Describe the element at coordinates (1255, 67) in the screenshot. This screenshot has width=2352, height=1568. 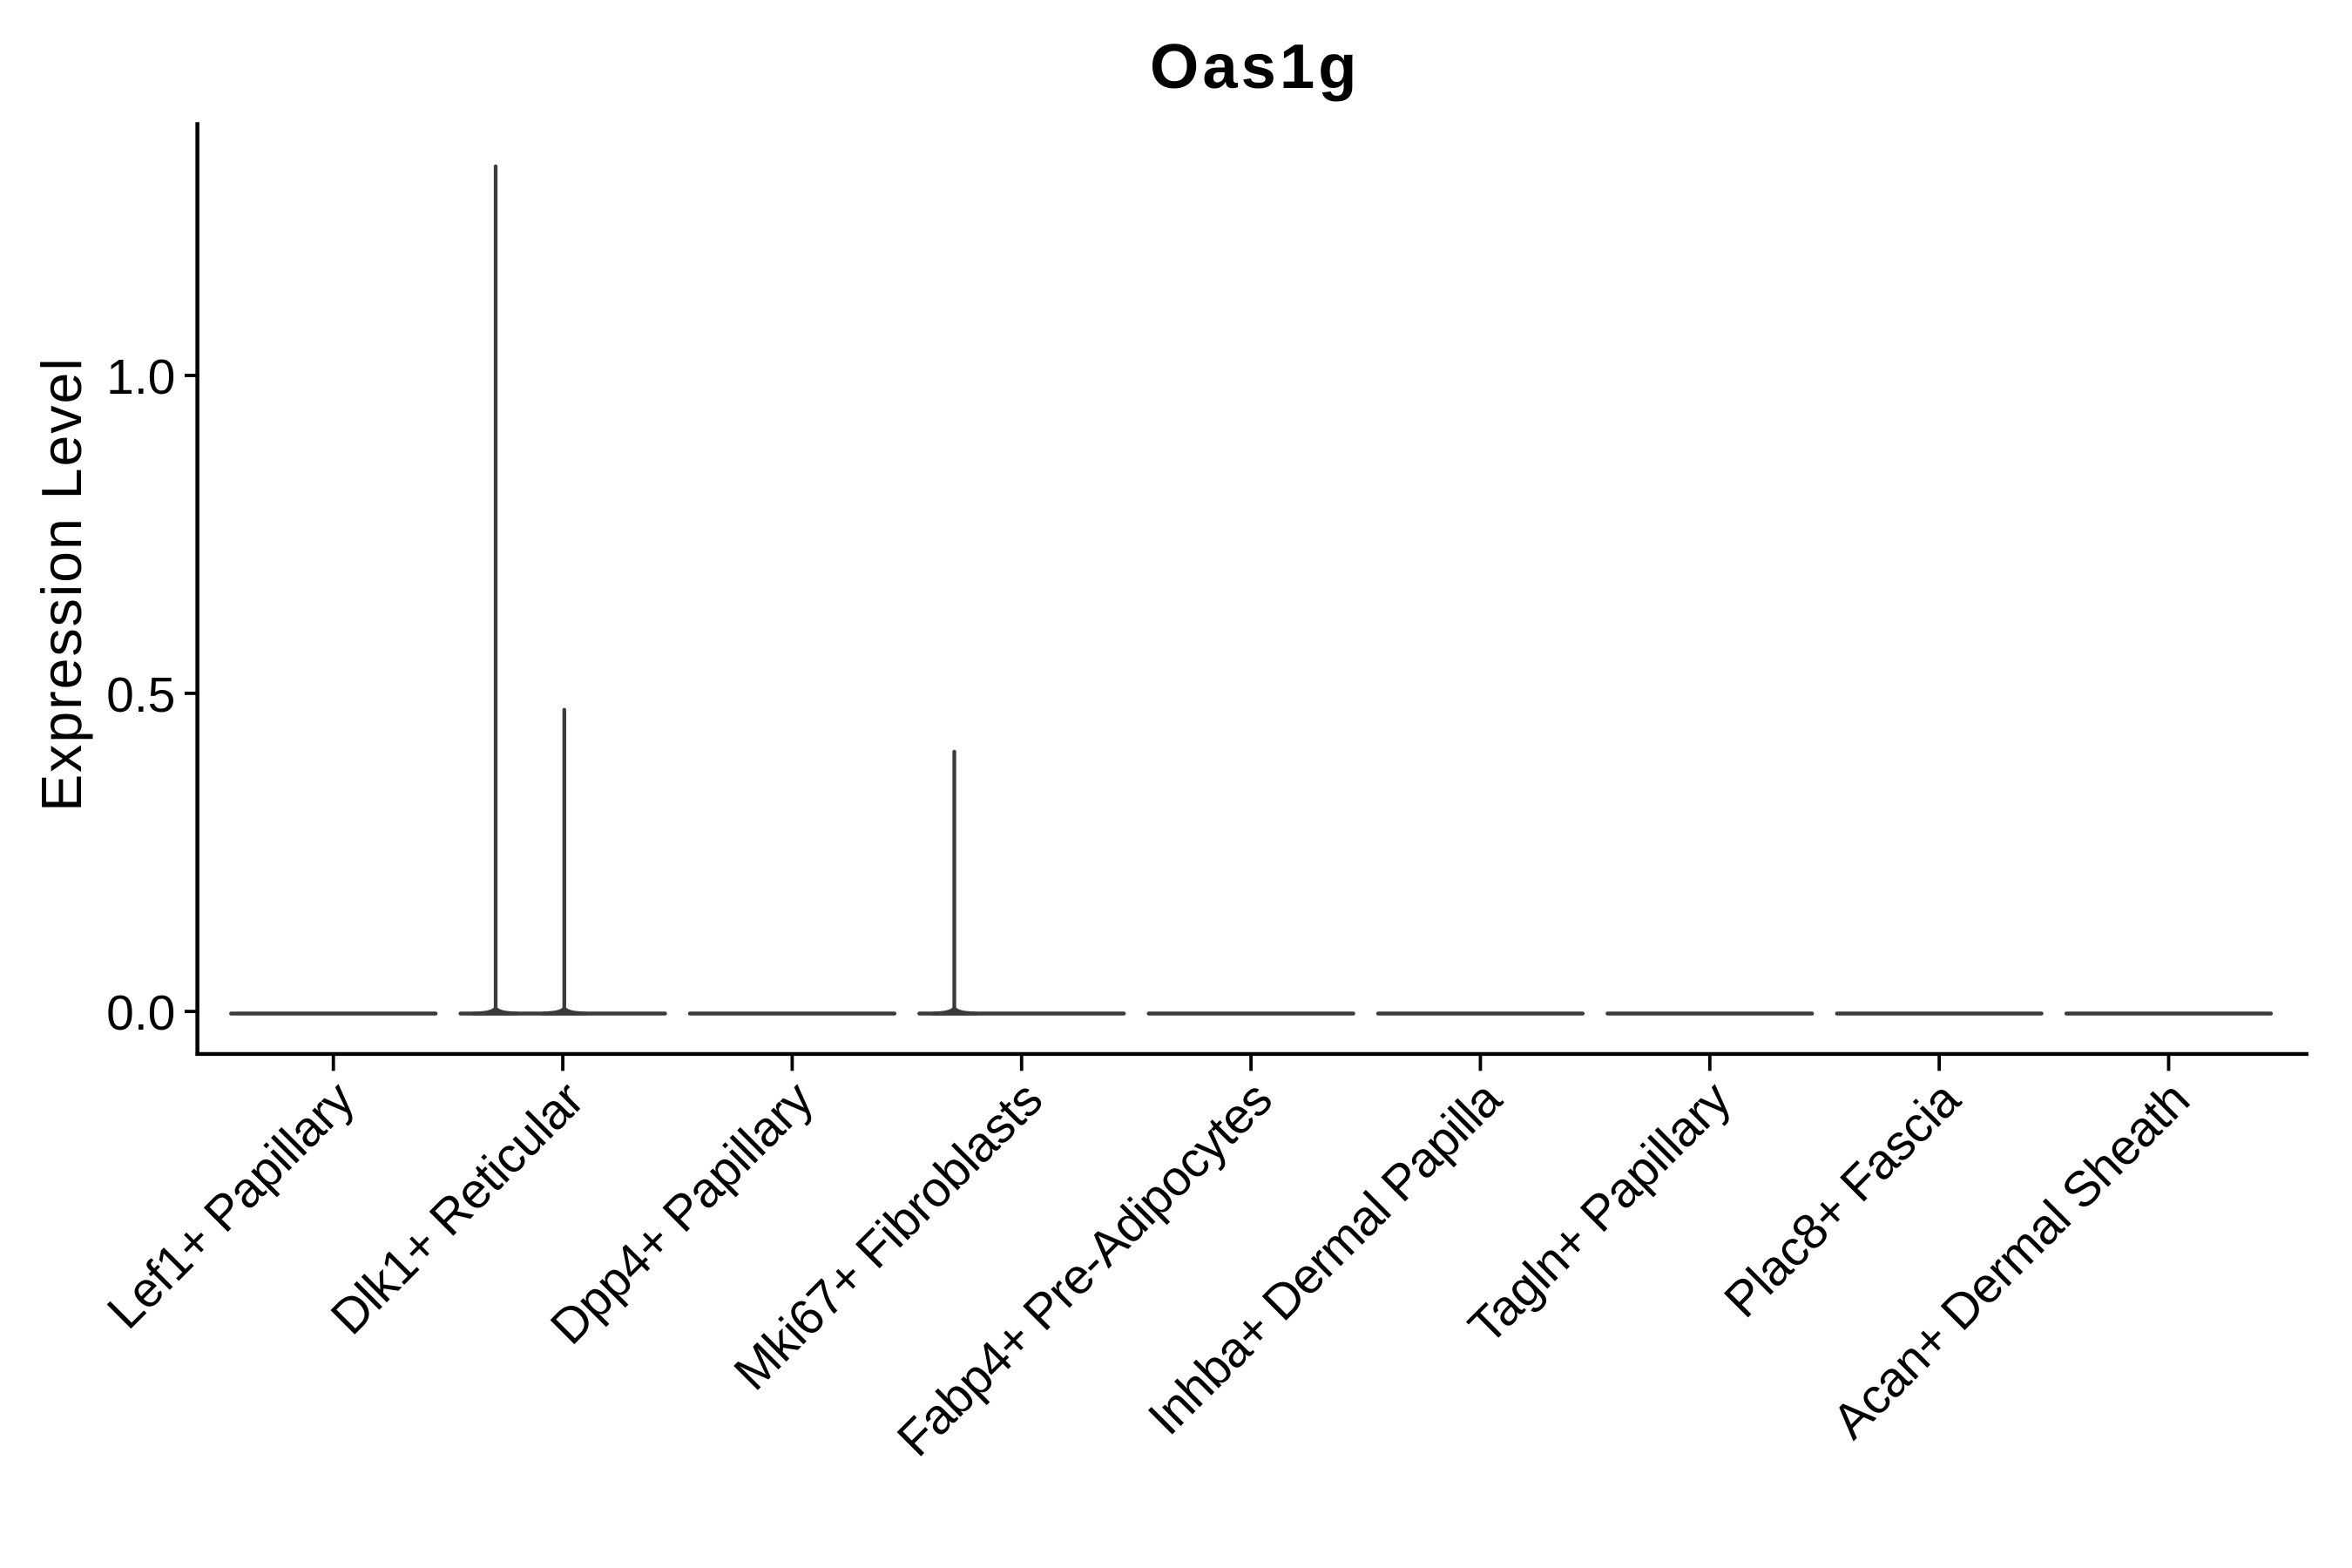
I see `svg-text: Oas1g` at that location.